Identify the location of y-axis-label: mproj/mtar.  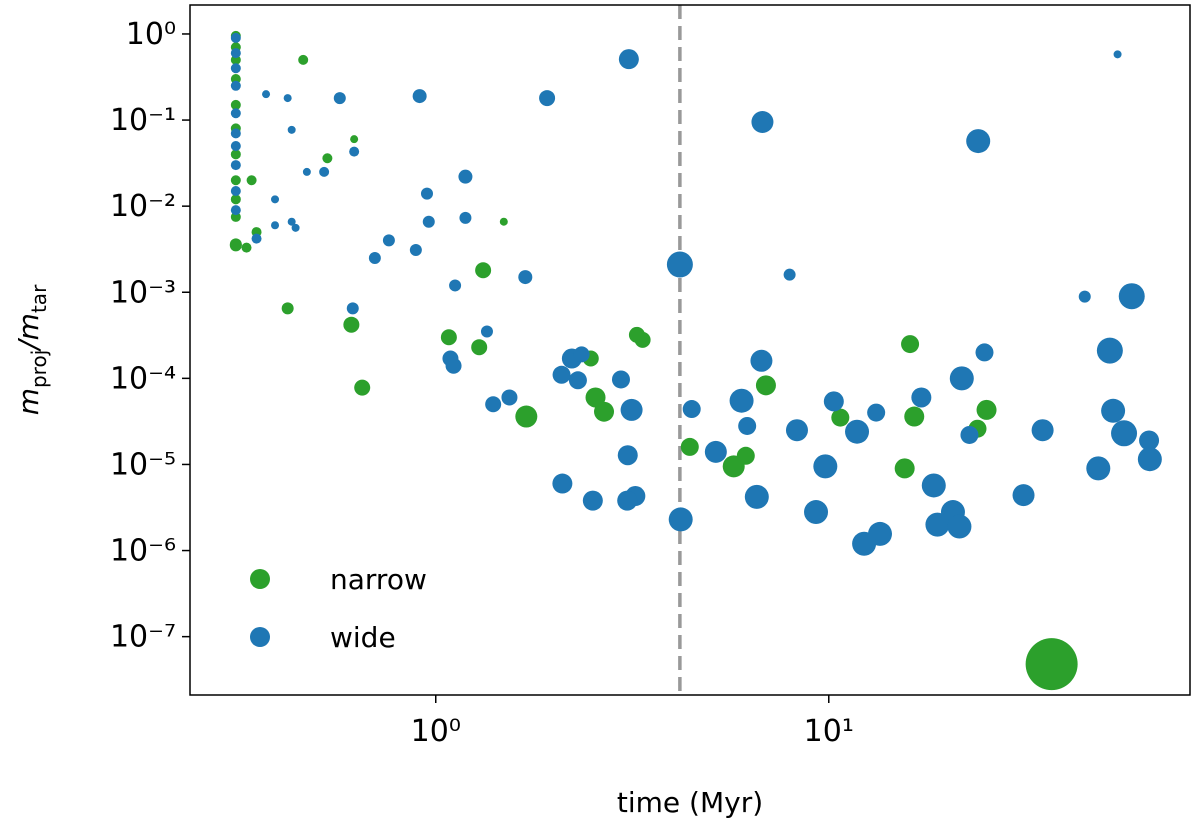
(31, 349).